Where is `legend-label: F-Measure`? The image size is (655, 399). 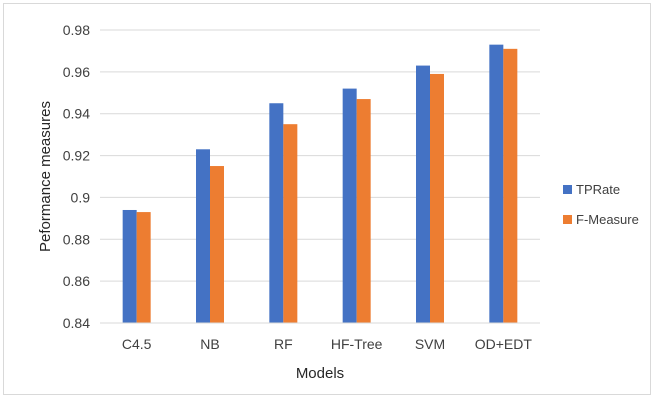 legend-label: F-Measure is located at coordinates (607, 219).